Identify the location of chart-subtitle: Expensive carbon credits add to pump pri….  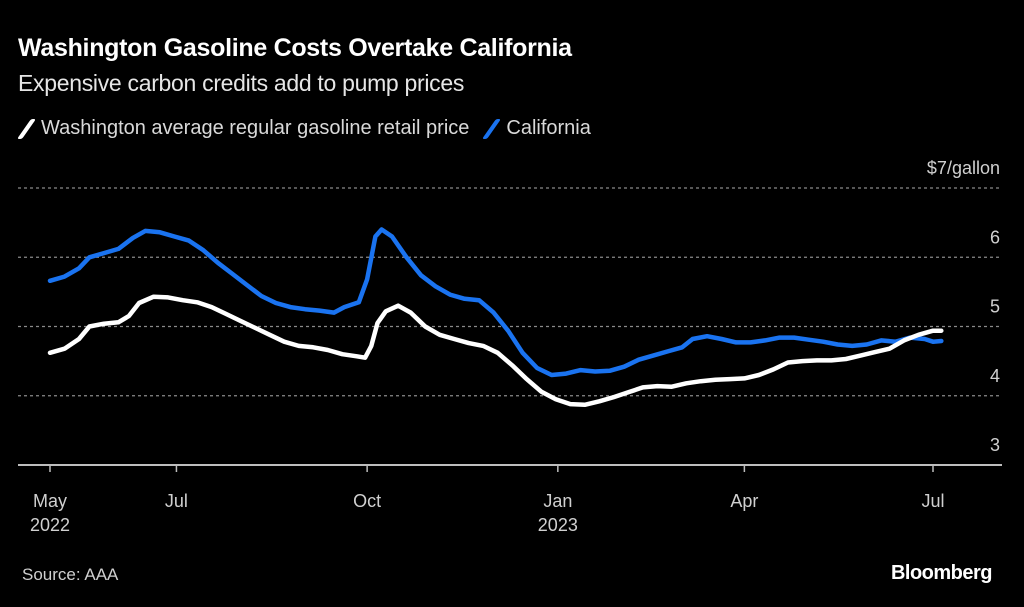
(241, 83).